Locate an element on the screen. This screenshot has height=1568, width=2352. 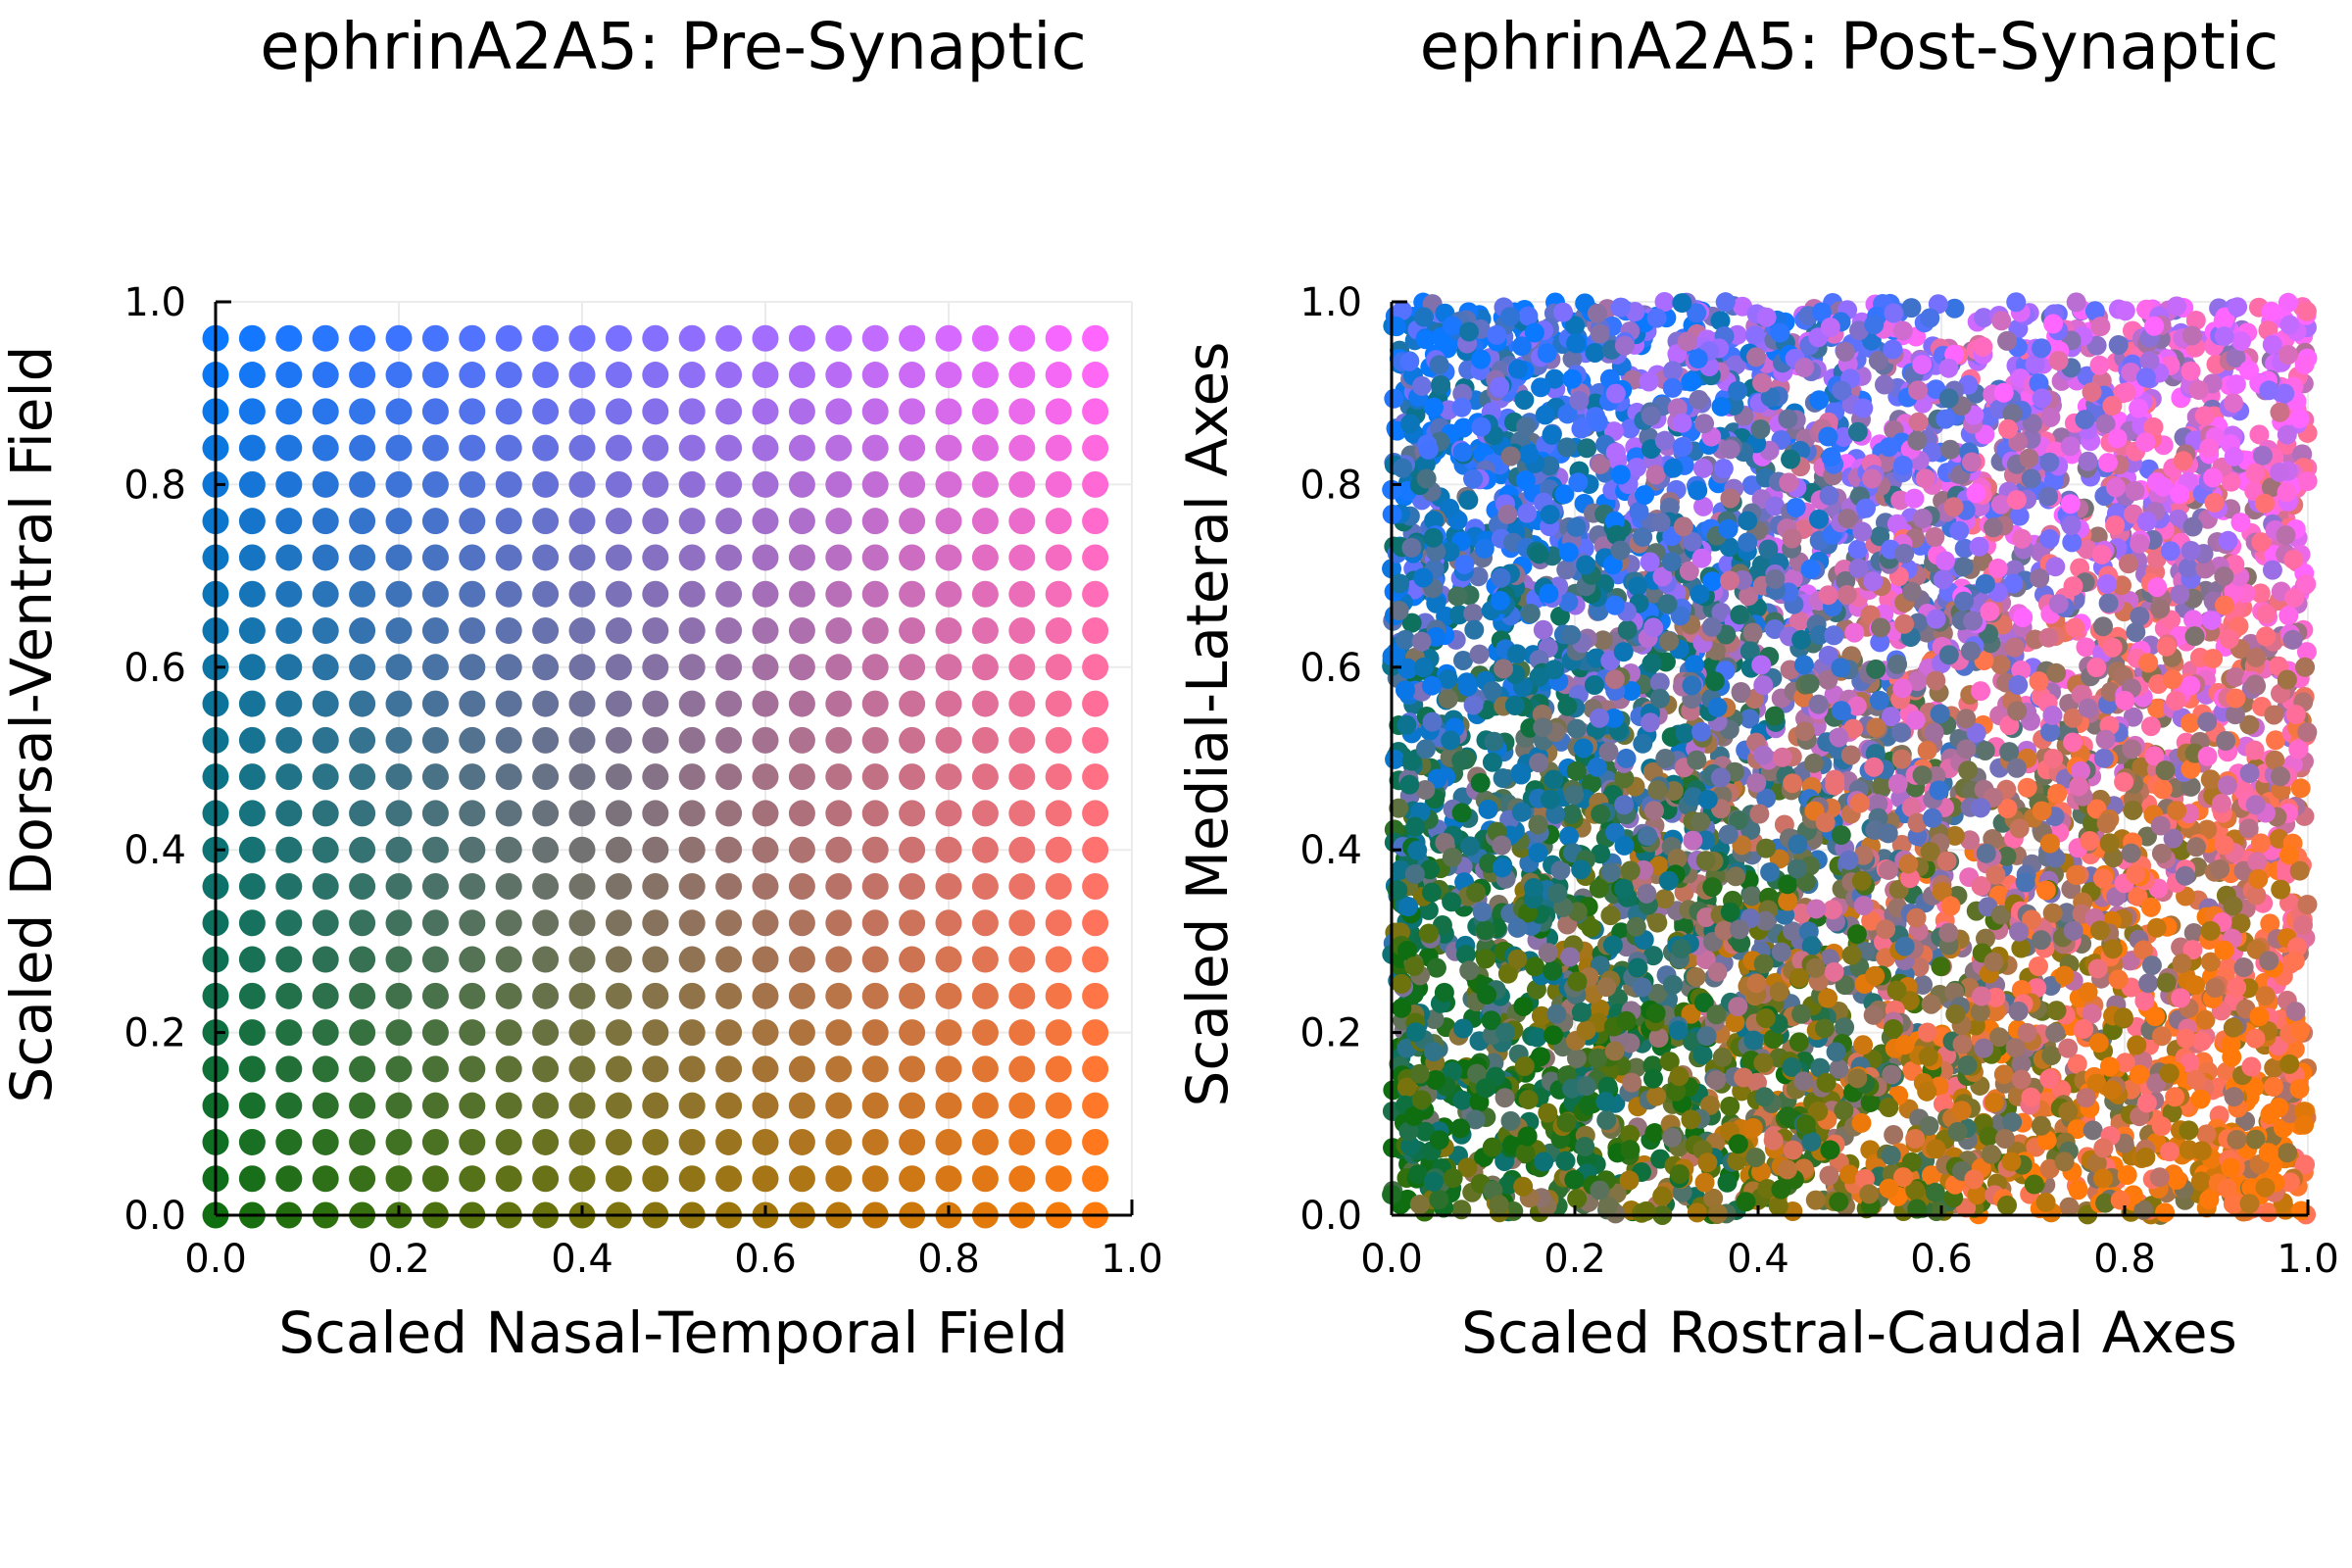
pre-y-tick-label: 0.8 is located at coordinates (154, 485).